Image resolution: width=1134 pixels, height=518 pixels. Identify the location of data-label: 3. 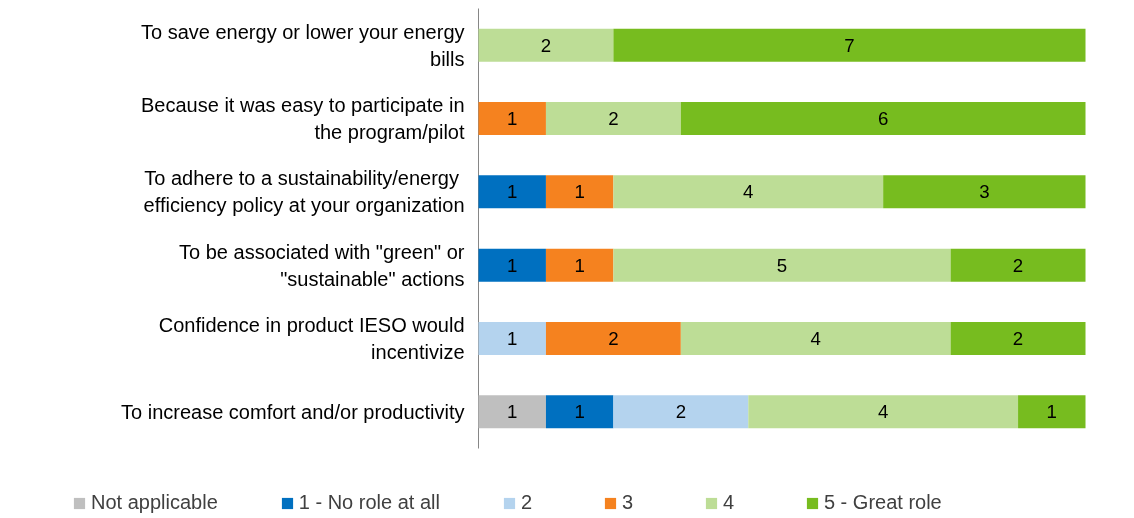
(984, 192).